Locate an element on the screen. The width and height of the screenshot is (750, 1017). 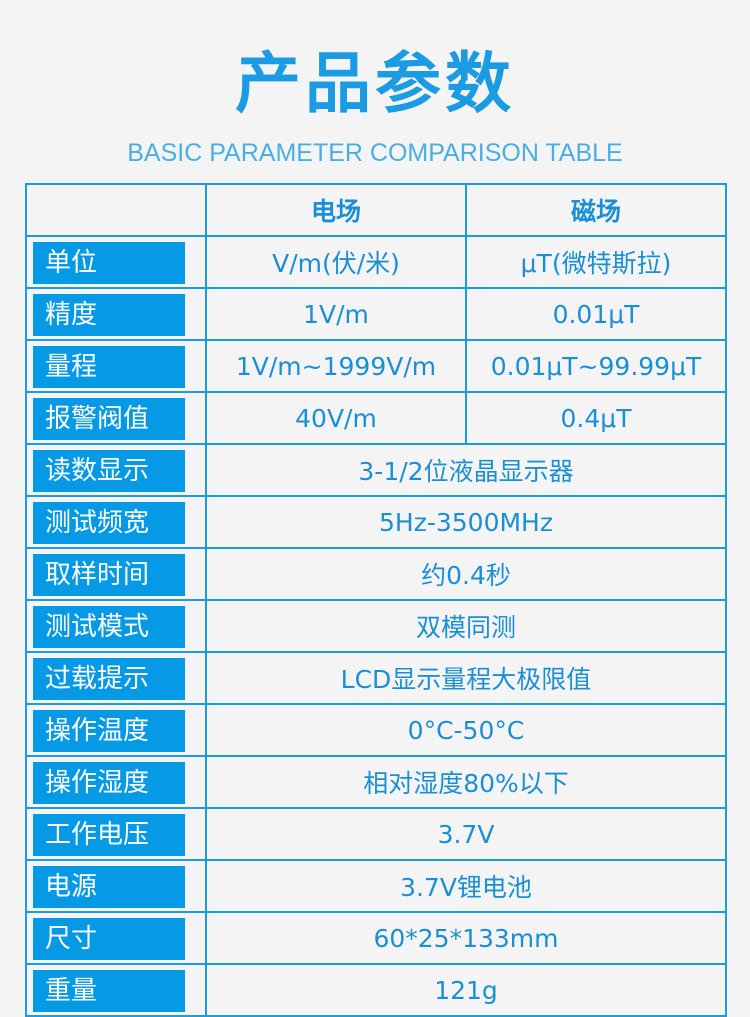
row-label: 测试模式 is located at coordinates (109, 627).